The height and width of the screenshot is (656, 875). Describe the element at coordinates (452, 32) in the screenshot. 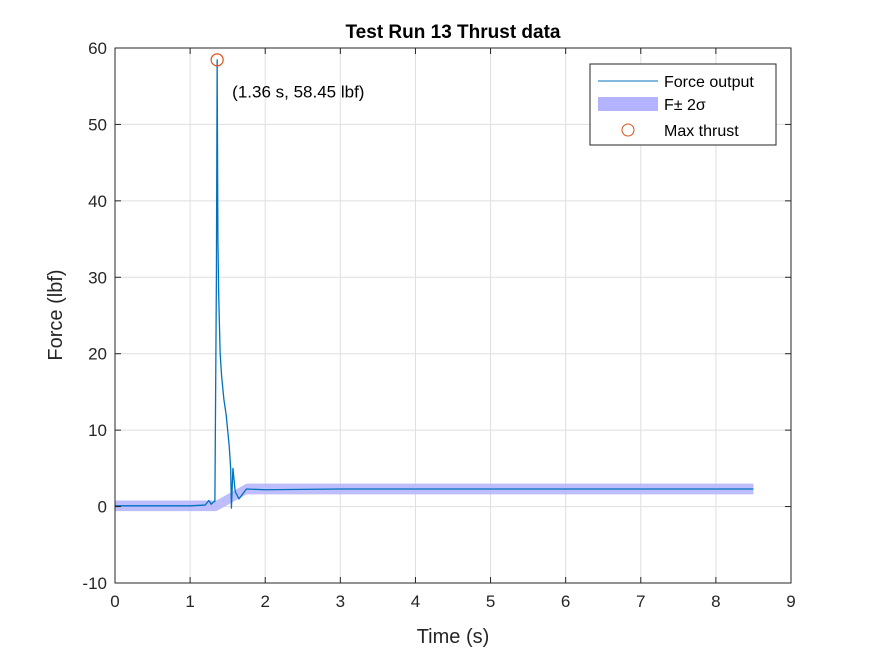

I see `chart-title: Test Run 13 Thrust data` at that location.